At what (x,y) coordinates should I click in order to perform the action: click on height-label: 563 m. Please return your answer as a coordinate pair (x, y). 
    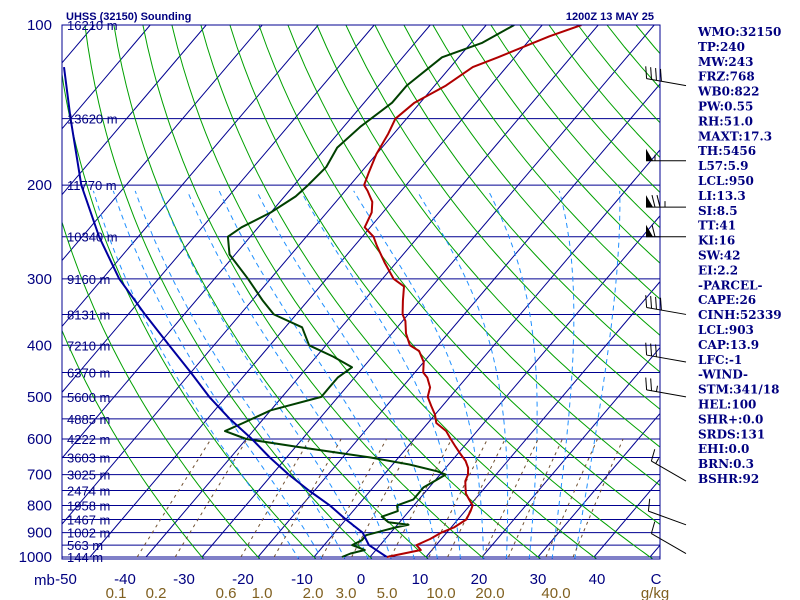
    Looking at the image, I should click on (85, 545).